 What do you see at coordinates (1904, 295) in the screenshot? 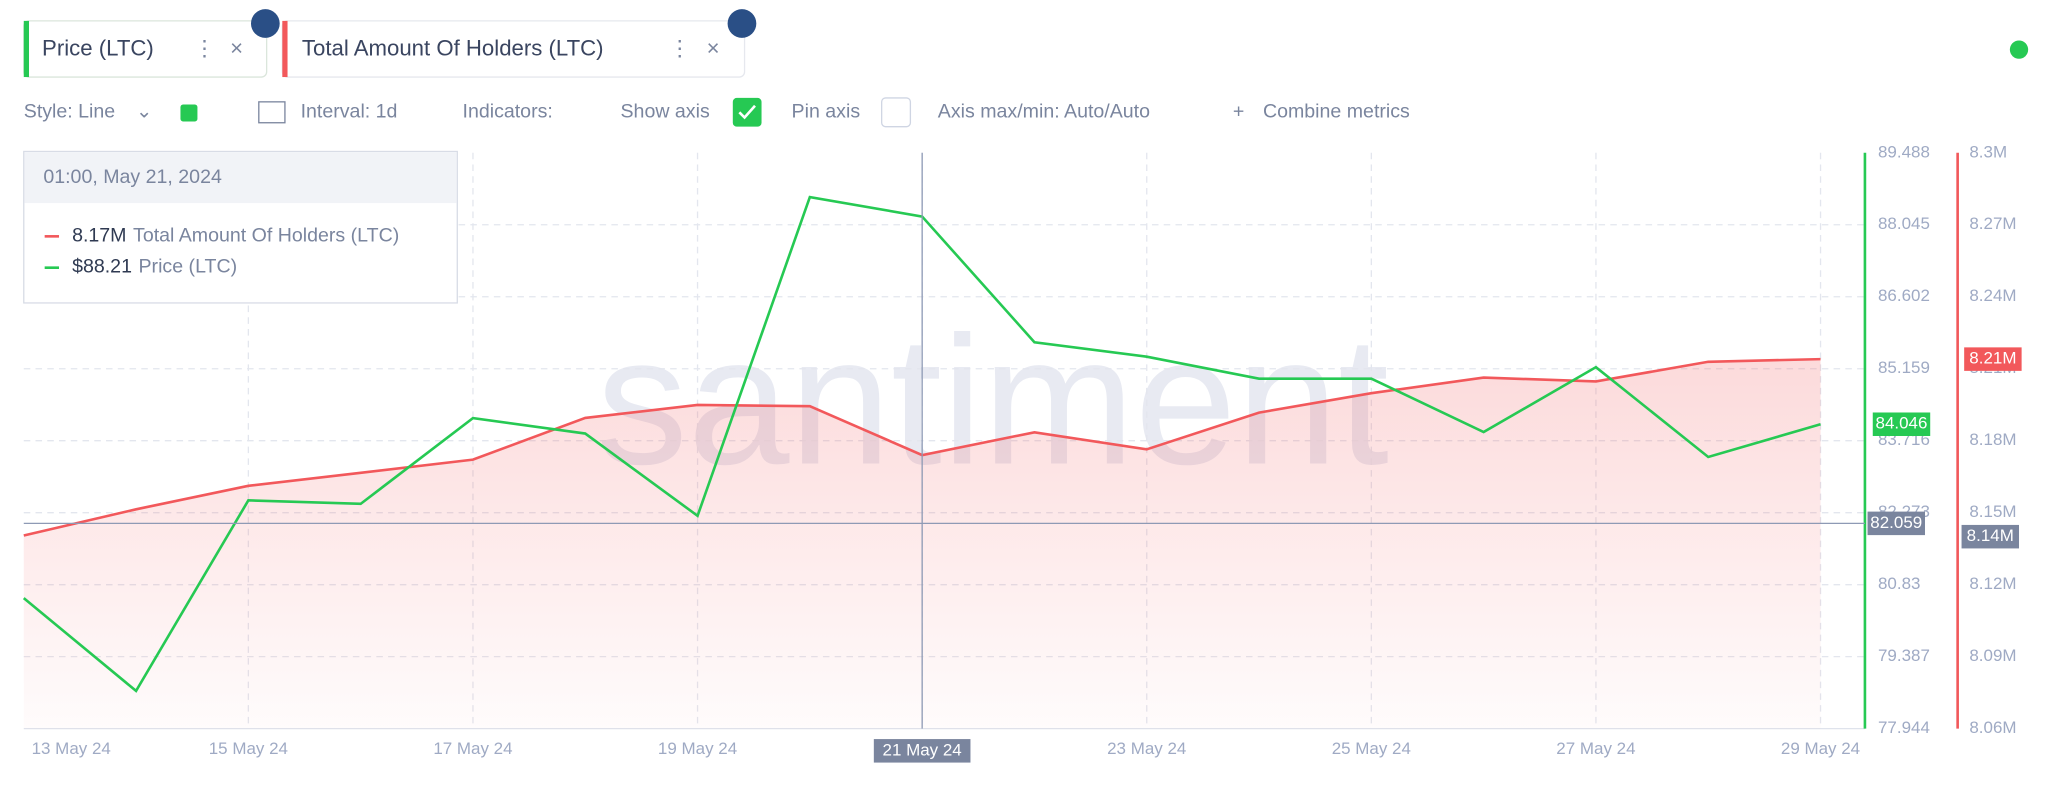
I see `y-tick-label: 86.602` at bounding box center [1904, 295].